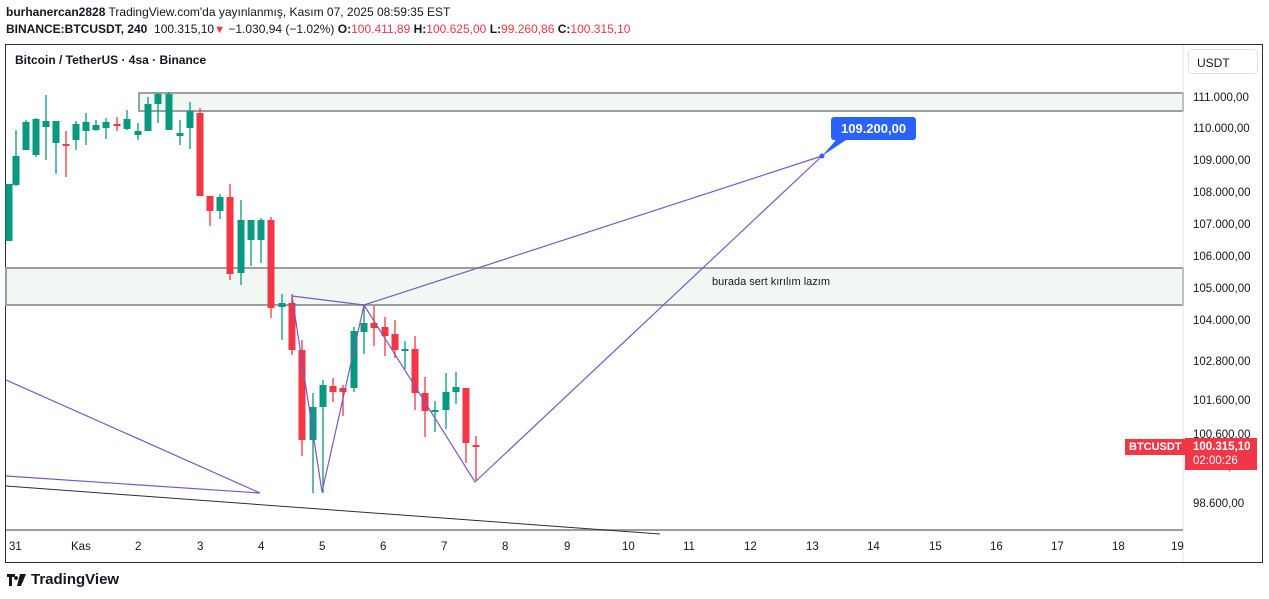 This screenshot has width=1269, height=599. Describe the element at coordinates (75, 579) in the screenshot. I see `logo-text: TradingView` at that location.